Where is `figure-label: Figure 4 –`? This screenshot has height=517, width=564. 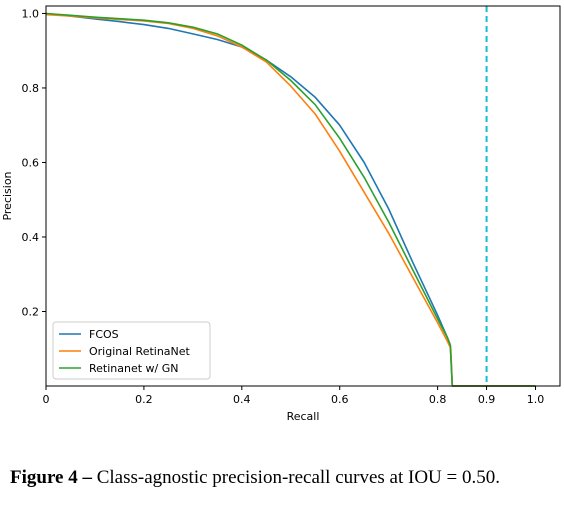
figure-label: Figure 4 – is located at coordinates (51, 477).